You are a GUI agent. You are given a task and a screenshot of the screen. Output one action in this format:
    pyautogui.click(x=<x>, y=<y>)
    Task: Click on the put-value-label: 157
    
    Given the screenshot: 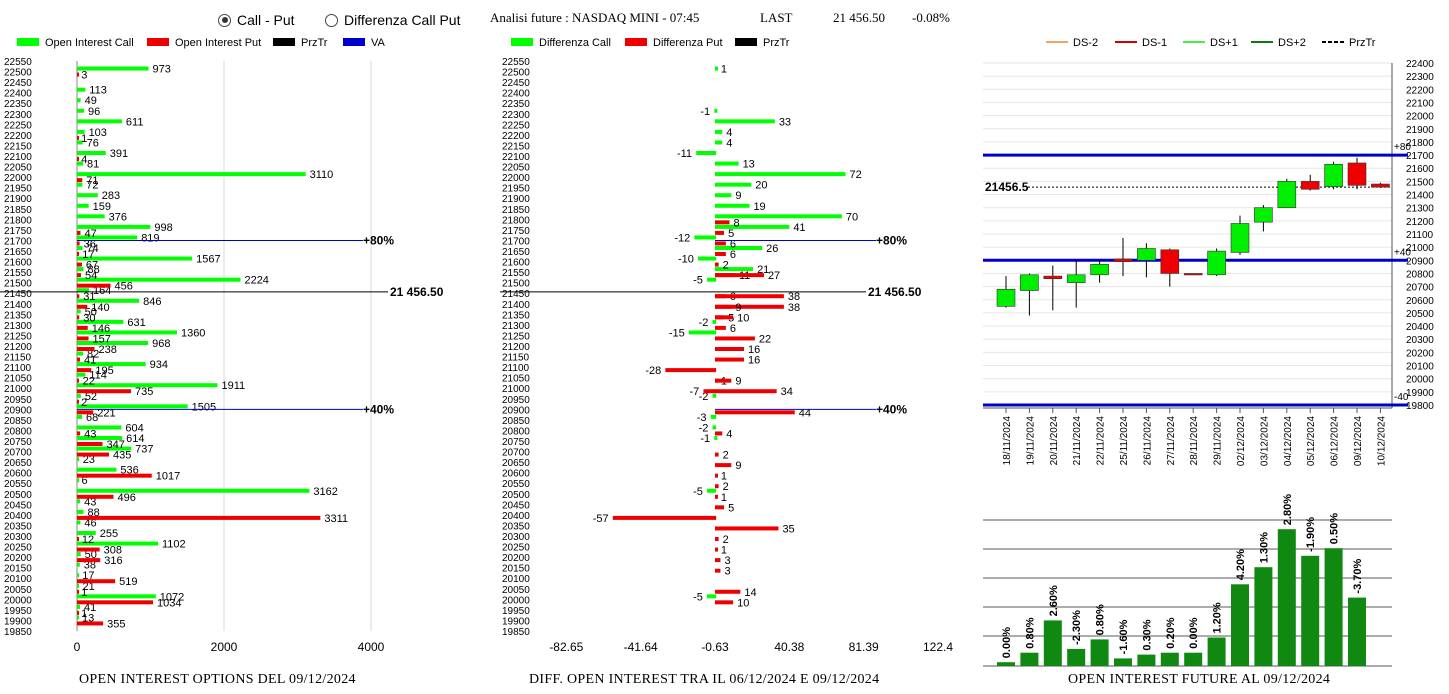 What is the action you would take?
    pyautogui.click(x=102, y=339)
    